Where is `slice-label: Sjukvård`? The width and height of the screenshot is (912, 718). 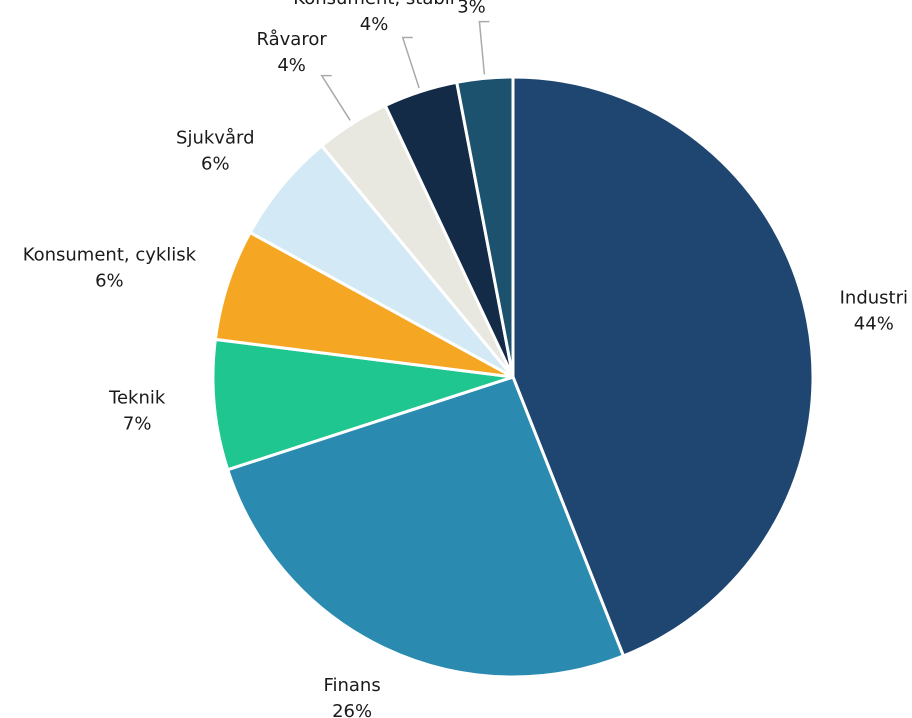 slice-label: Sjukvård is located at coordinates (215, 138).